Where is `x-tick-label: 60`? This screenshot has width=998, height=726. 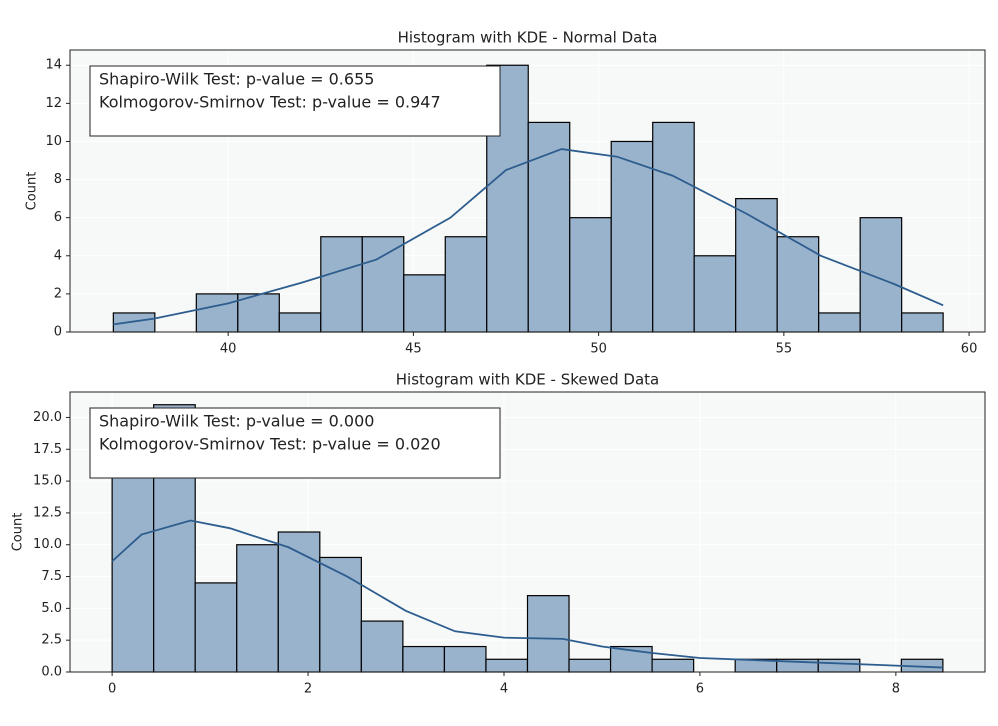 x-tick-label: 60 is located at coordinates (969, 349).